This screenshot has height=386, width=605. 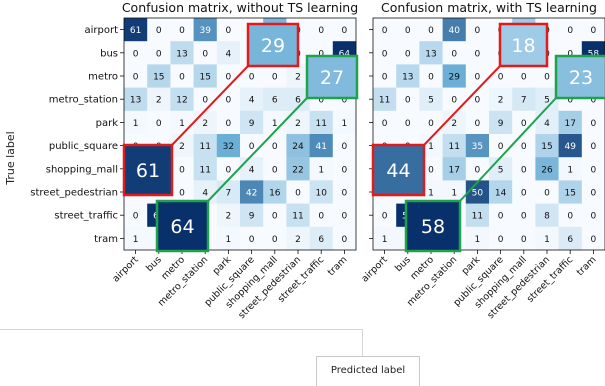 What do you see at coordinates (477, 147) in the screenshot?
I see `cell-value: 35` at bounding box center [477, 147].